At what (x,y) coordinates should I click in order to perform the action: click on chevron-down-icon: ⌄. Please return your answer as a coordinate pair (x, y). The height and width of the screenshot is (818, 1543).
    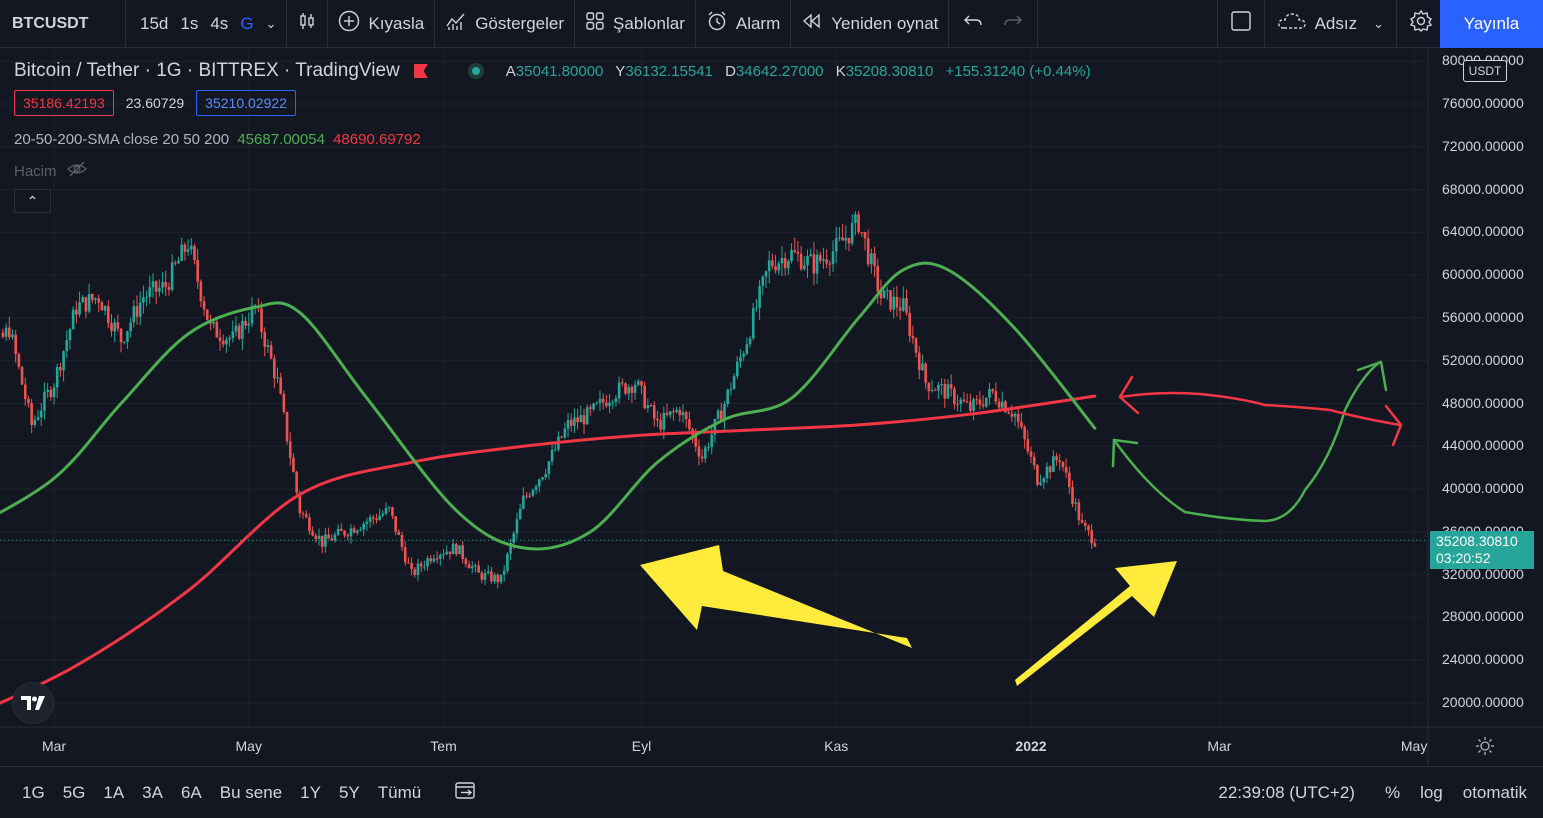
    Looking at the image, I should click on (271, 23).